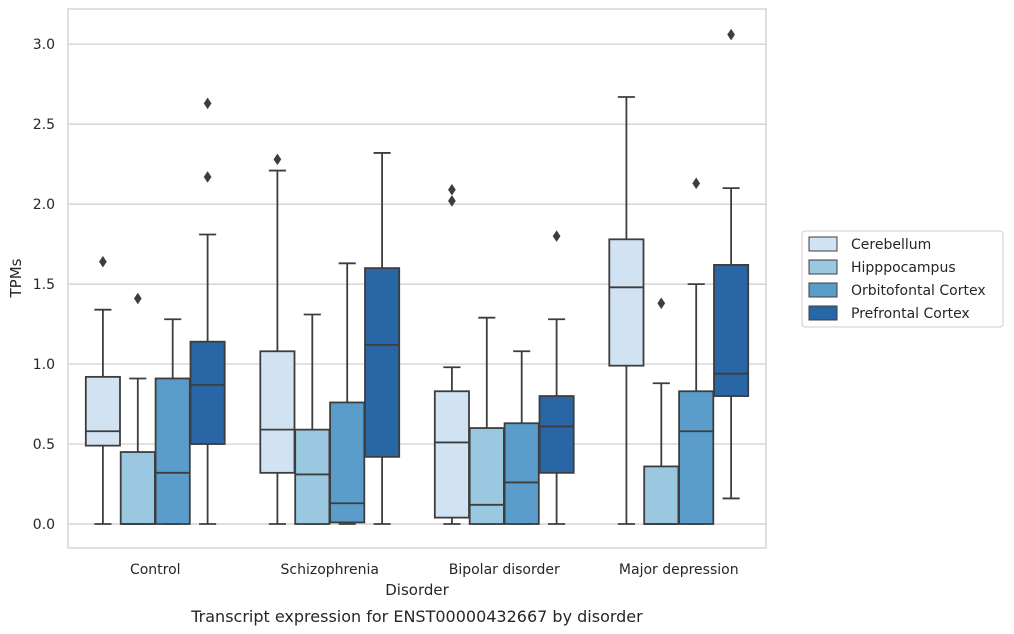  What do you see at coordinates (504, 570) in the screenshot?
I see `x-tick-label-2: Bipolar disorder` at bounding box center [504, 570].